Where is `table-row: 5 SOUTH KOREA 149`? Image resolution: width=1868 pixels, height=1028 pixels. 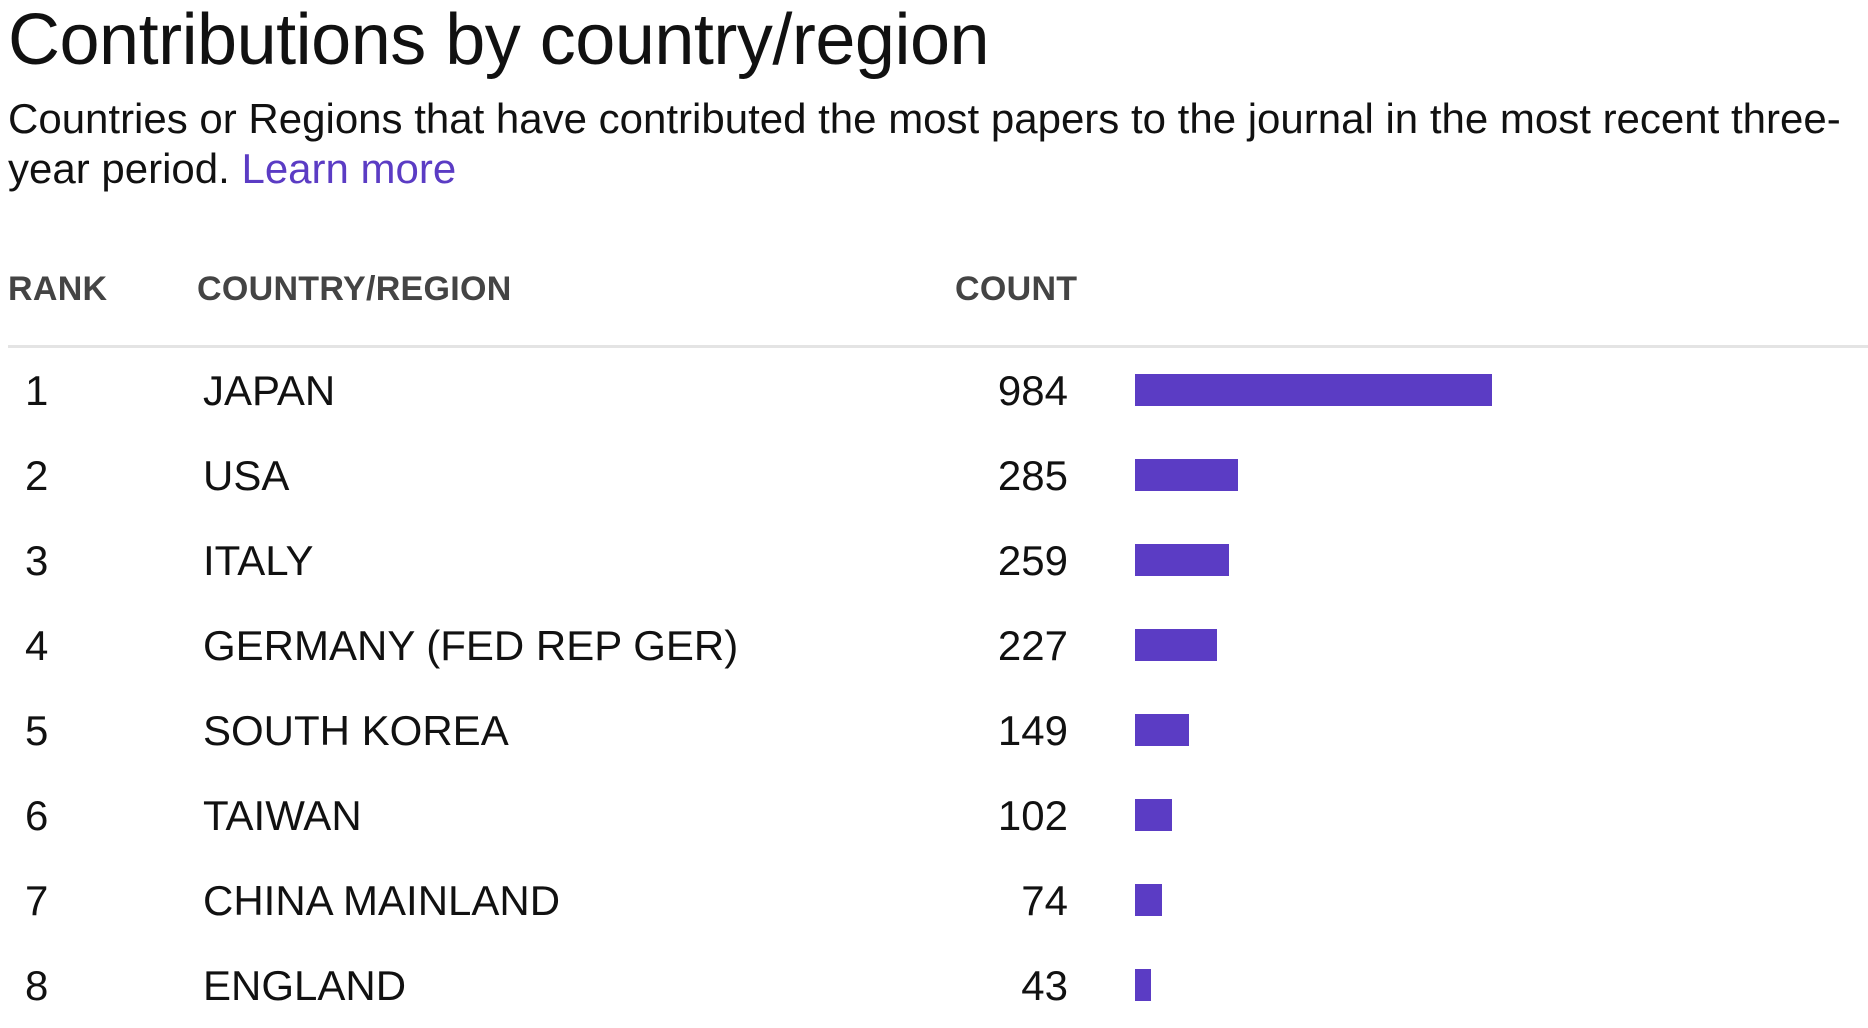 table-row: 5 SOUTH KOREA 149 is located at coordinates (938, 730).